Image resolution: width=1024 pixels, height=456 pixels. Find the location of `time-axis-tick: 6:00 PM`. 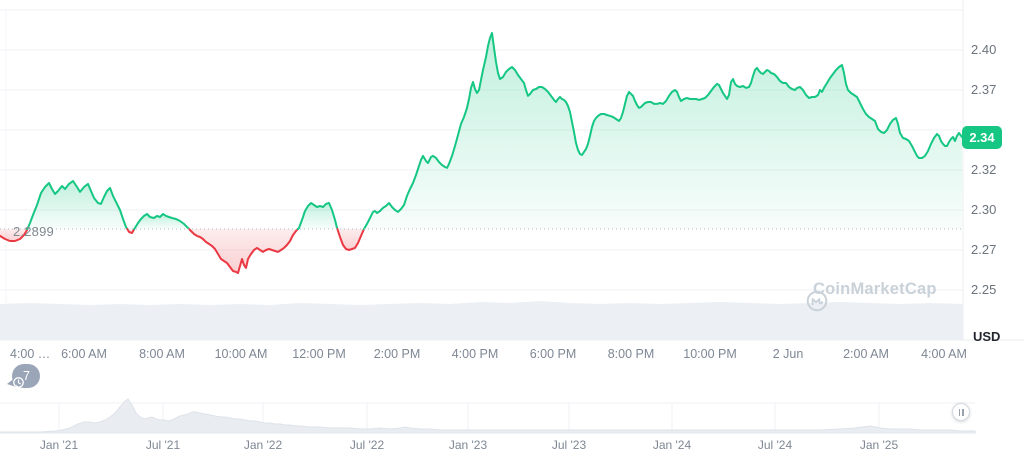

time-axis-tick: 6:00 PM is located at coordinates (553, 354).